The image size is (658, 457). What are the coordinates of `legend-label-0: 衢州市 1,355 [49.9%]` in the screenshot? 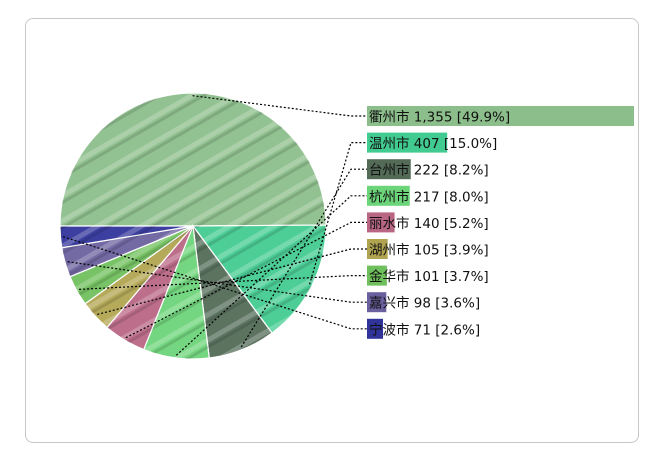 It's located at (439, 117).